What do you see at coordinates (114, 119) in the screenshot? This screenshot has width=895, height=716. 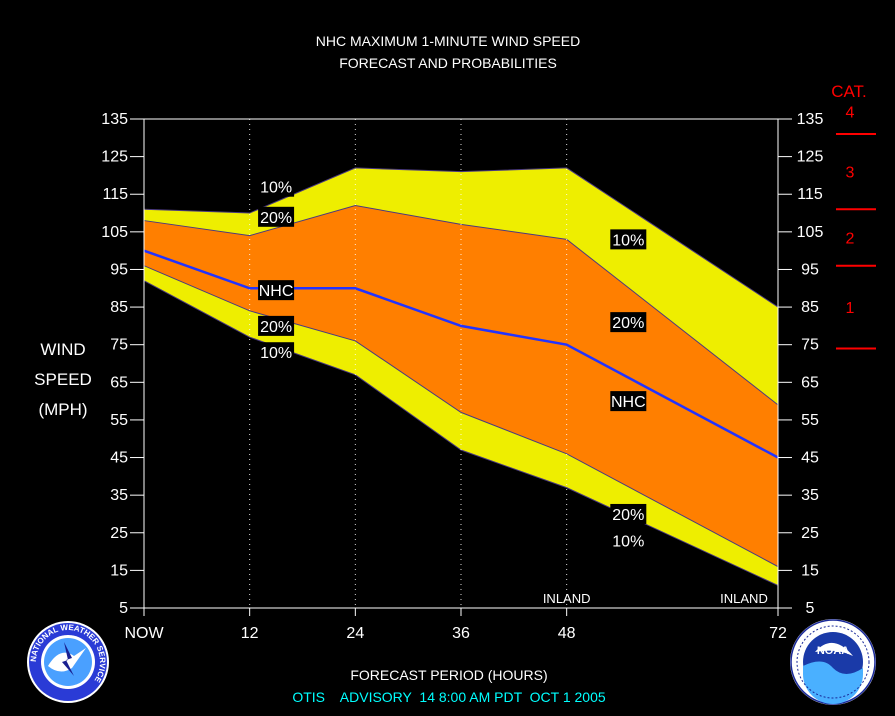 I see `y-tick-label-left: 135` at bounding box center [114, 119].